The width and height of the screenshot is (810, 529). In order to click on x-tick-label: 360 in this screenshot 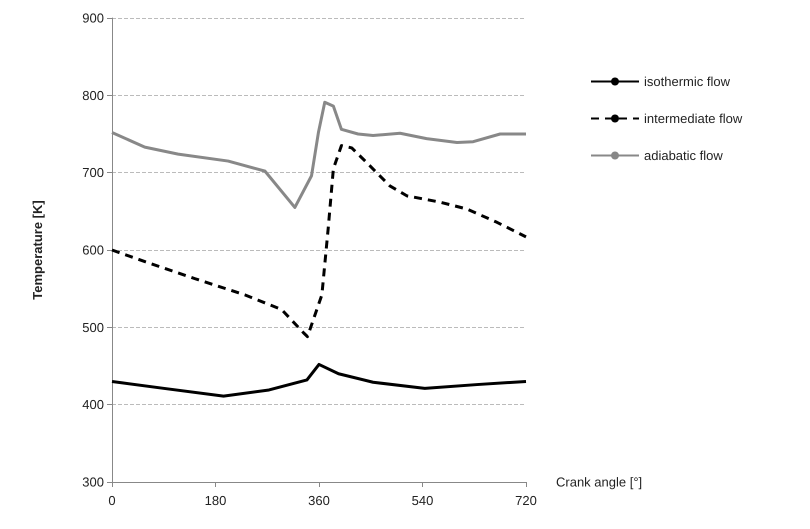, I will do `click(319, 500)`.